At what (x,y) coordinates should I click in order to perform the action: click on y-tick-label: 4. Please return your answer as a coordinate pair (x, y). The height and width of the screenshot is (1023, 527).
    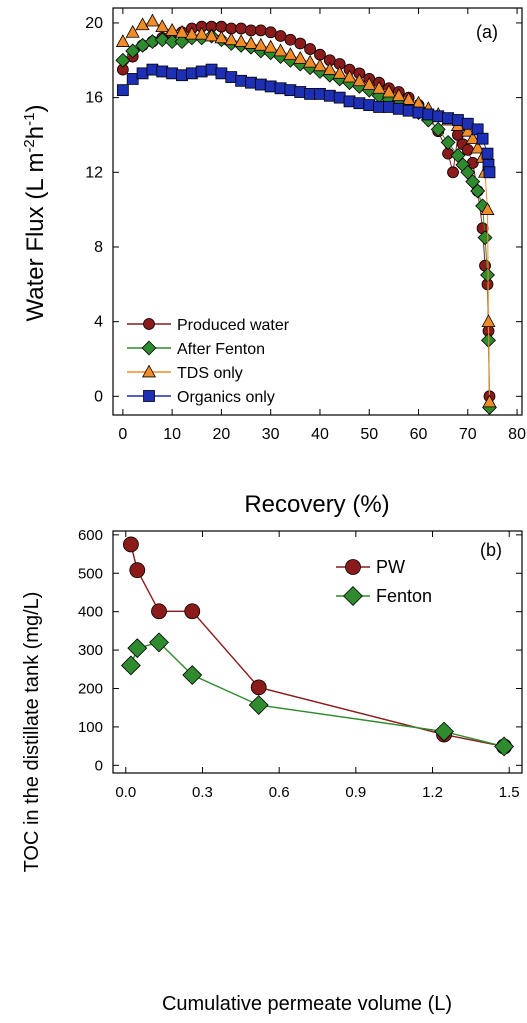
    Looking at the image, I should click on (98, 322).